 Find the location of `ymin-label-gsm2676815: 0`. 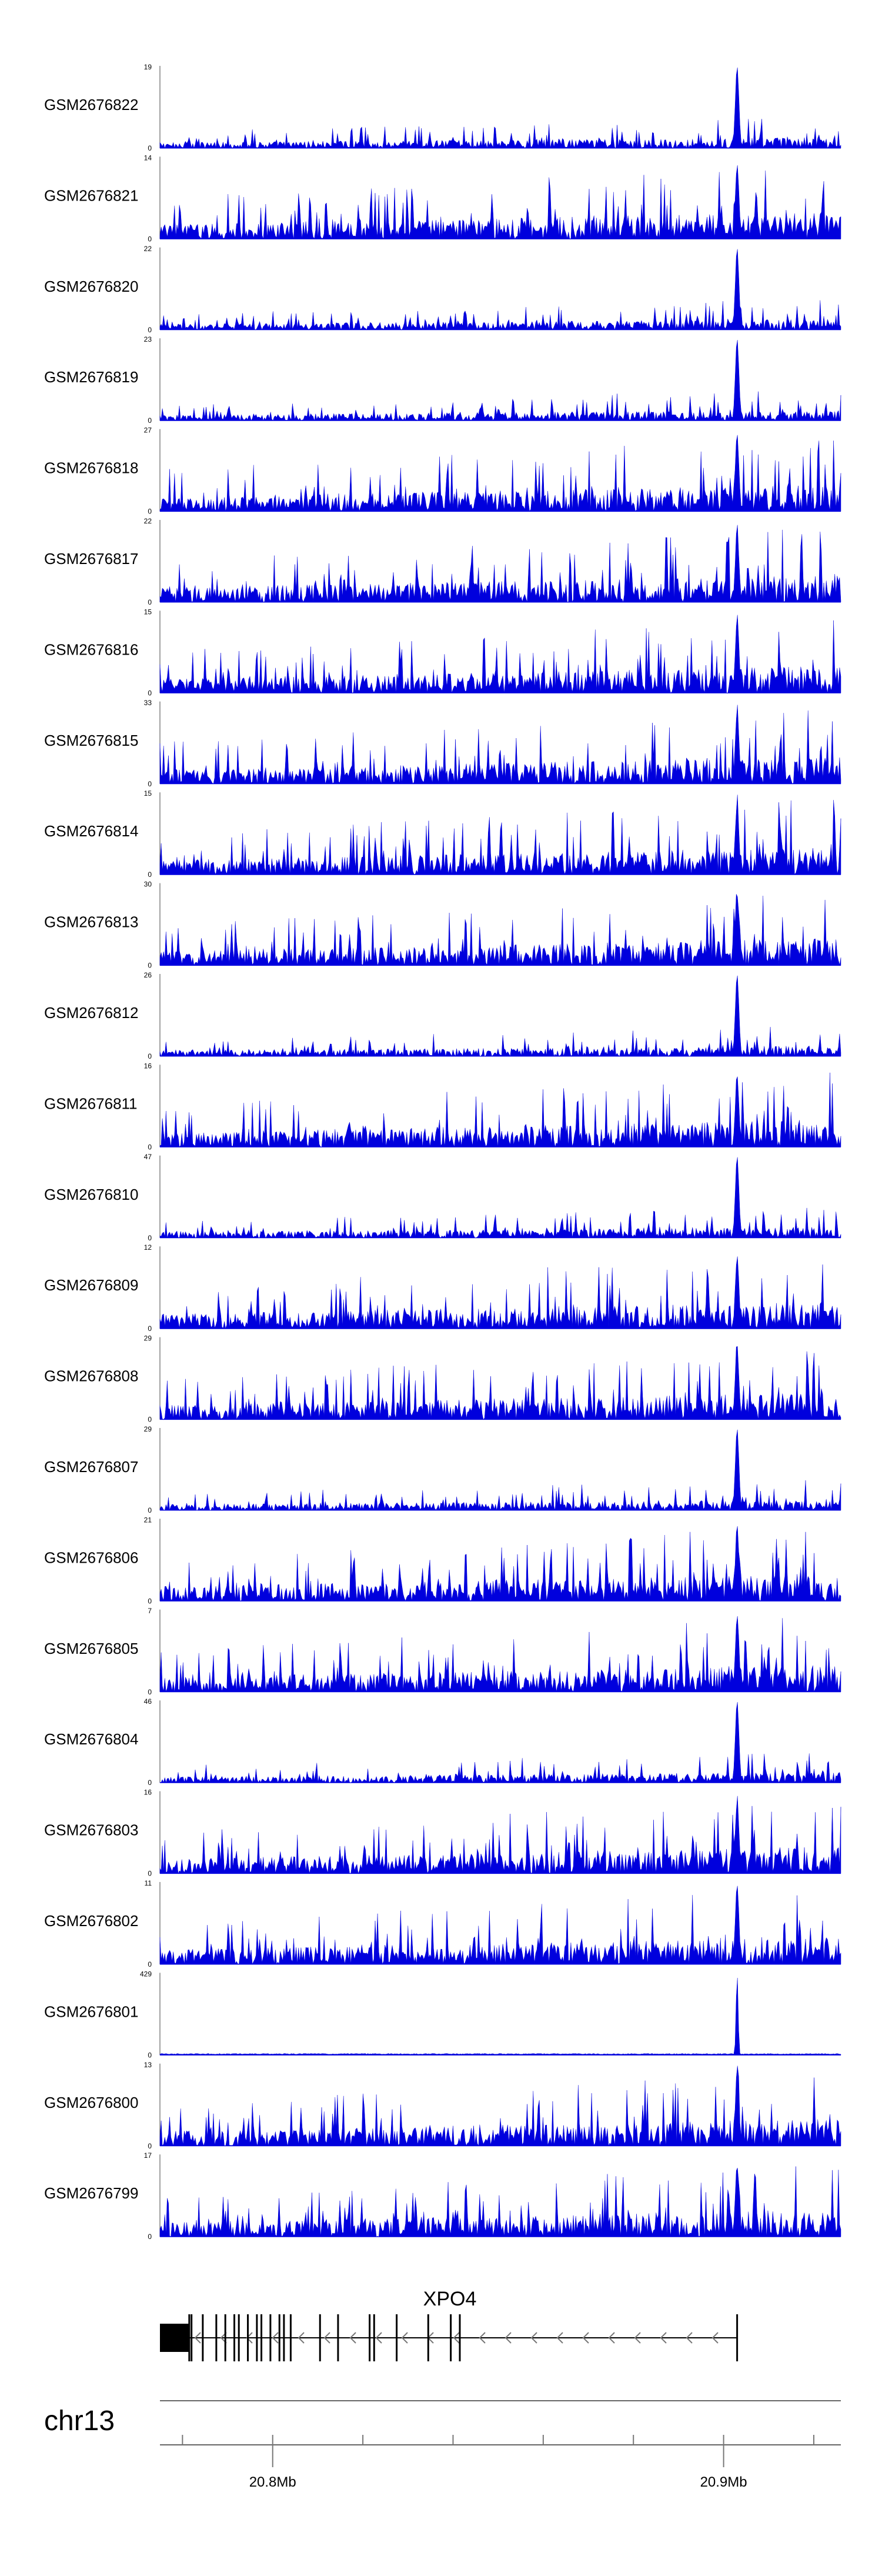

ymin-label-gsm2676815: 0 is located at coordinates (150, 784).